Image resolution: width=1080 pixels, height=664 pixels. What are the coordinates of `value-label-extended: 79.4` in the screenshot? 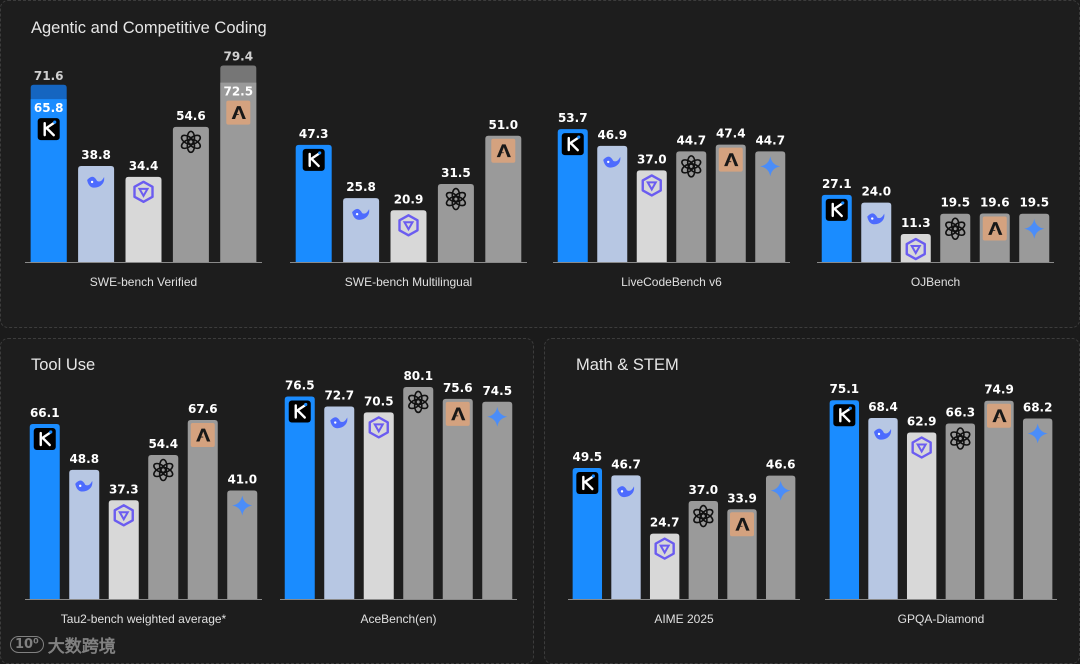 It's located at (238, 56).